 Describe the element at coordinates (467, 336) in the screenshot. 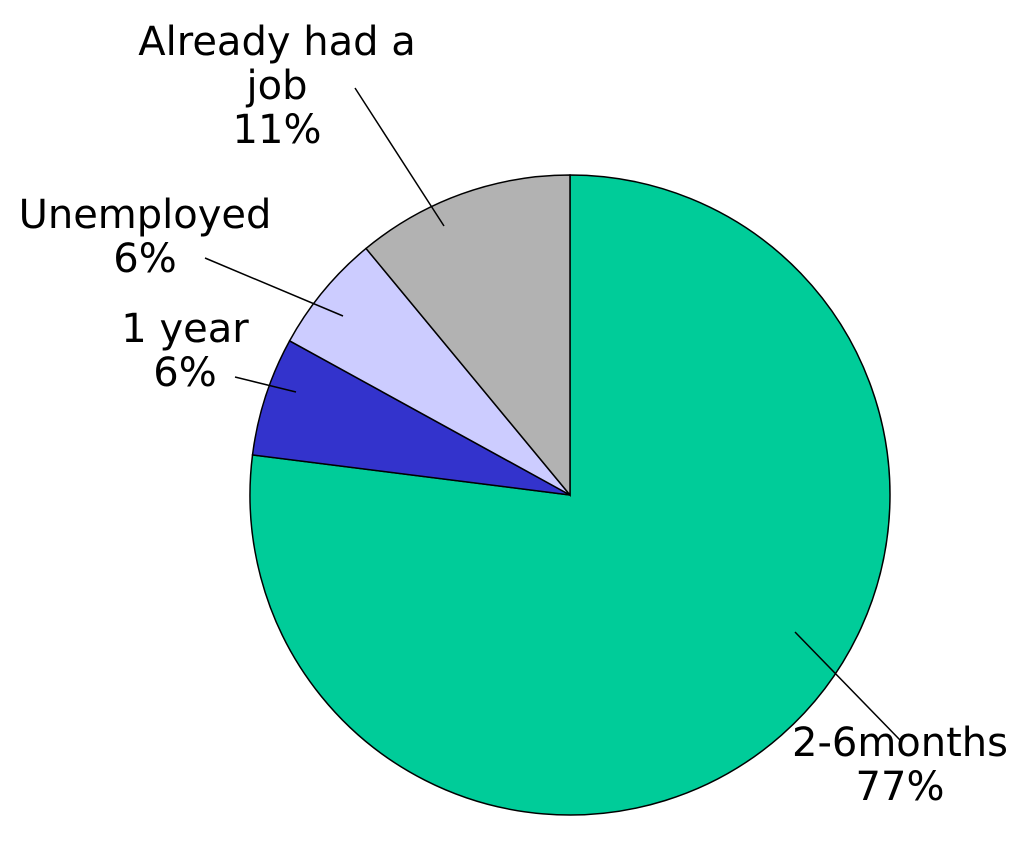

I see `pie-slice-already-had-a-job` at that location.